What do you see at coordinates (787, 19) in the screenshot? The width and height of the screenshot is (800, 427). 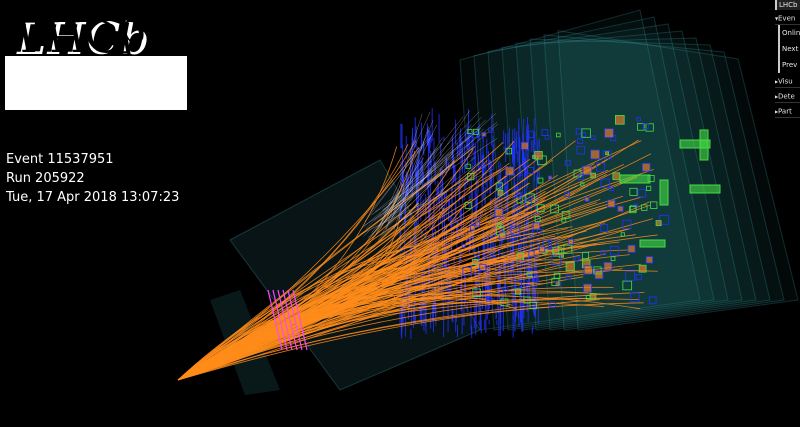 I see `menu-section-event: ▼Even` at bounding box center [787, 19].